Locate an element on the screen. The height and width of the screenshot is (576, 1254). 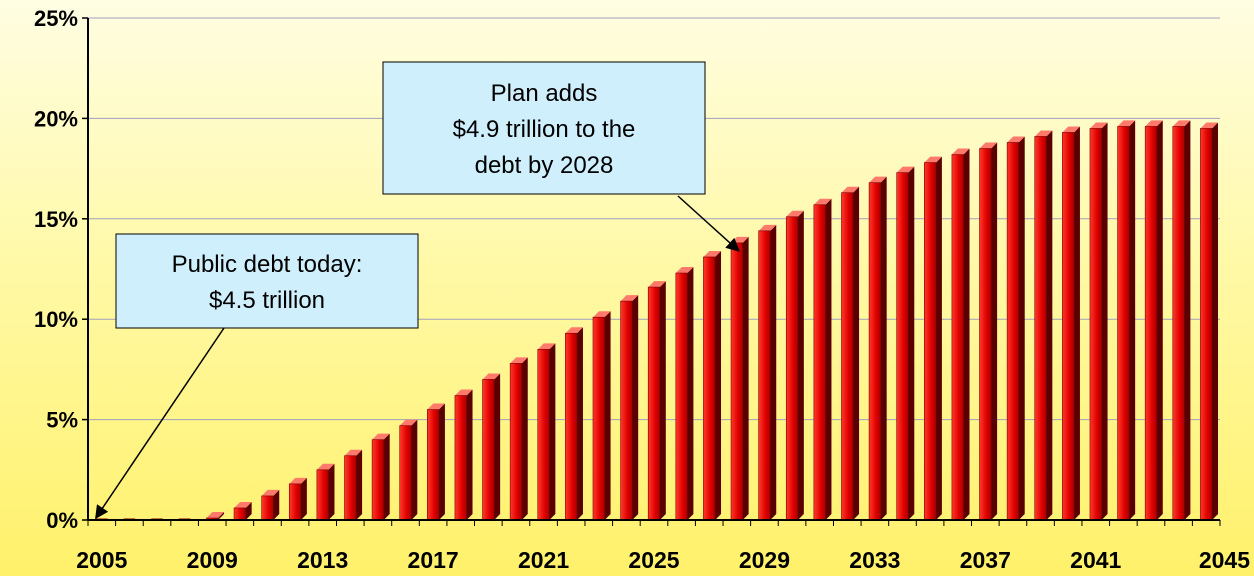
bar-2024 is located at coordinates (629, 408).